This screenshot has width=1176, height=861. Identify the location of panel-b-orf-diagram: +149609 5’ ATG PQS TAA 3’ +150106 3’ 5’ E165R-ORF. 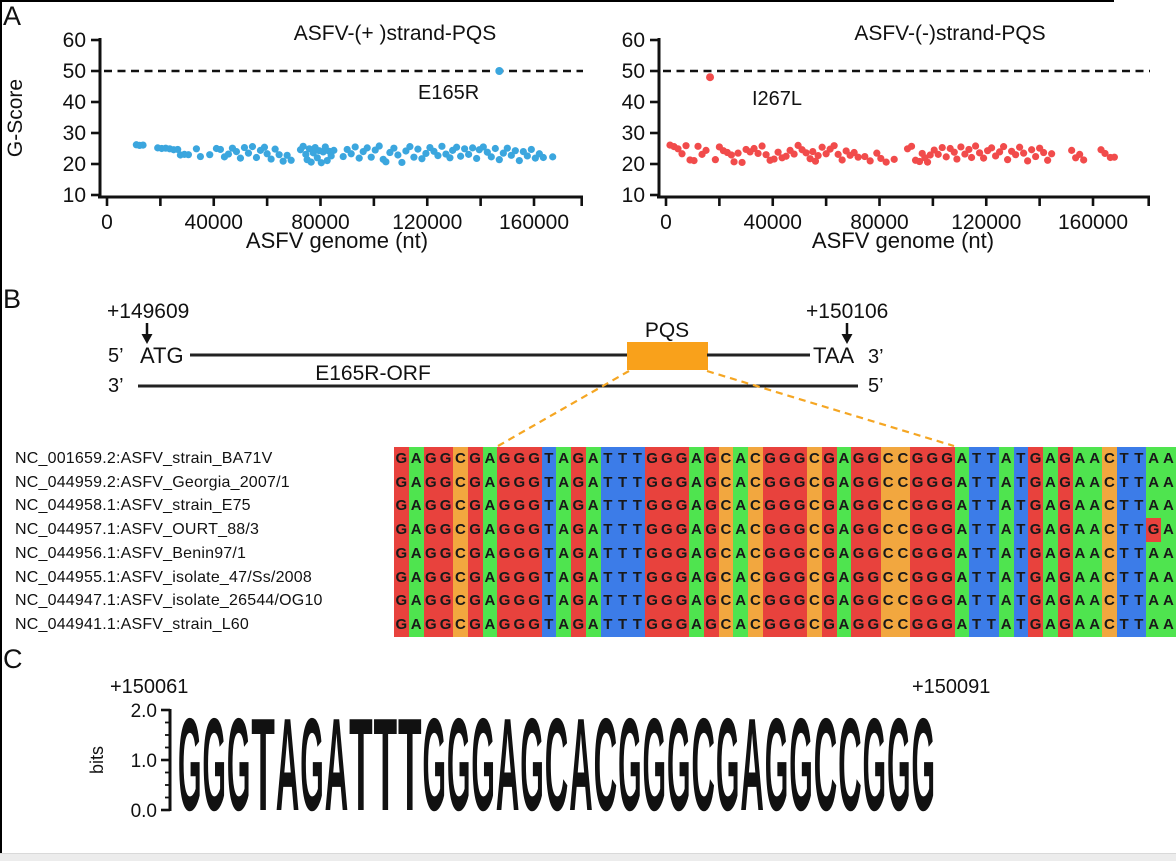
(531, 373).